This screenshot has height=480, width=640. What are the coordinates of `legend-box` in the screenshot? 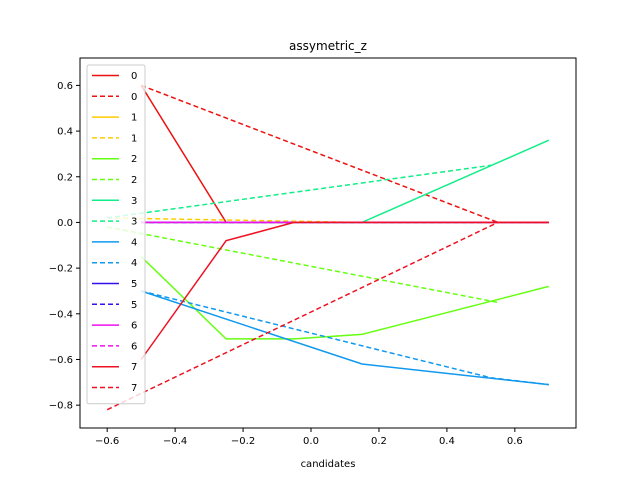 It's located at (116, 234).